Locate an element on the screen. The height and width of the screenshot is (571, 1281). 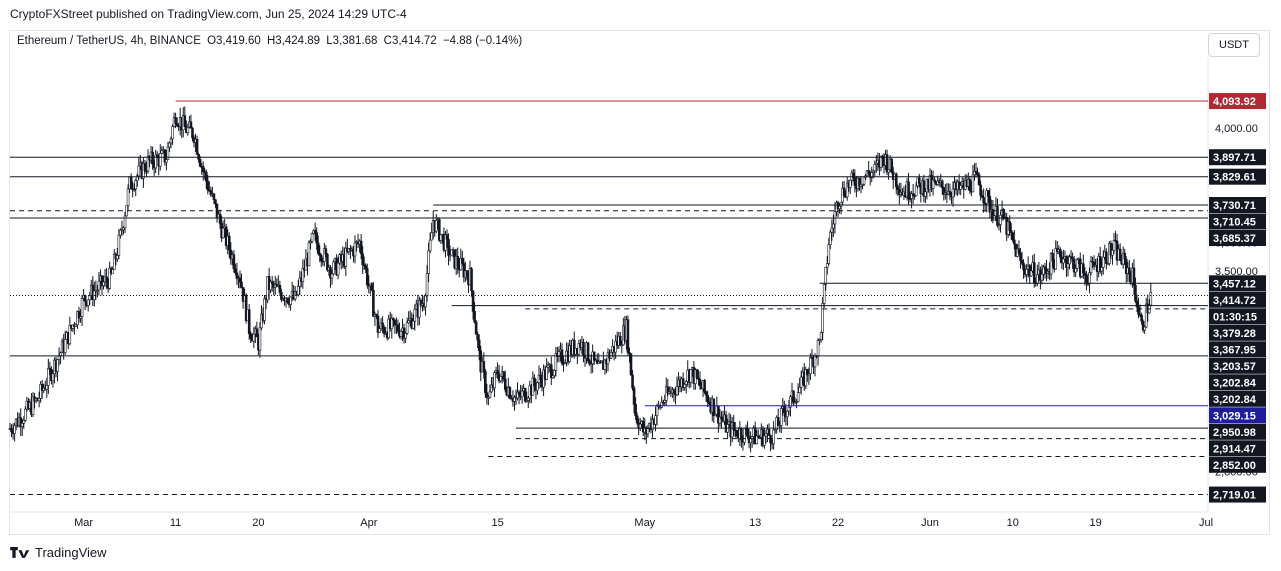
price-level-label-bg is located at coordinates (1237, 332).